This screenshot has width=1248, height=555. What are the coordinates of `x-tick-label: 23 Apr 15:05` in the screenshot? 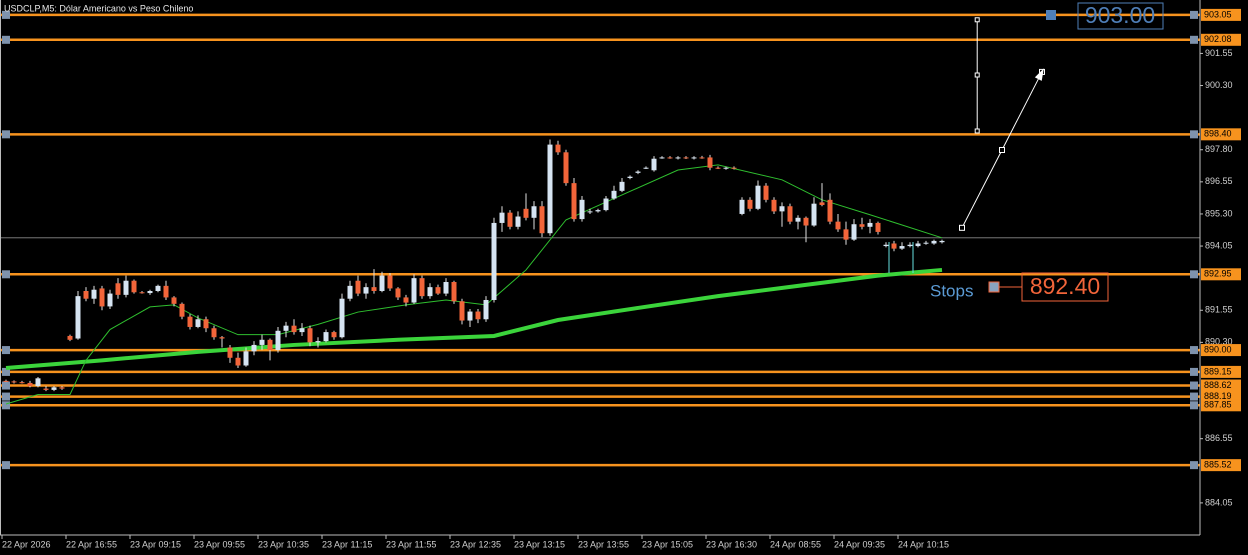 It's located at (667, 544).